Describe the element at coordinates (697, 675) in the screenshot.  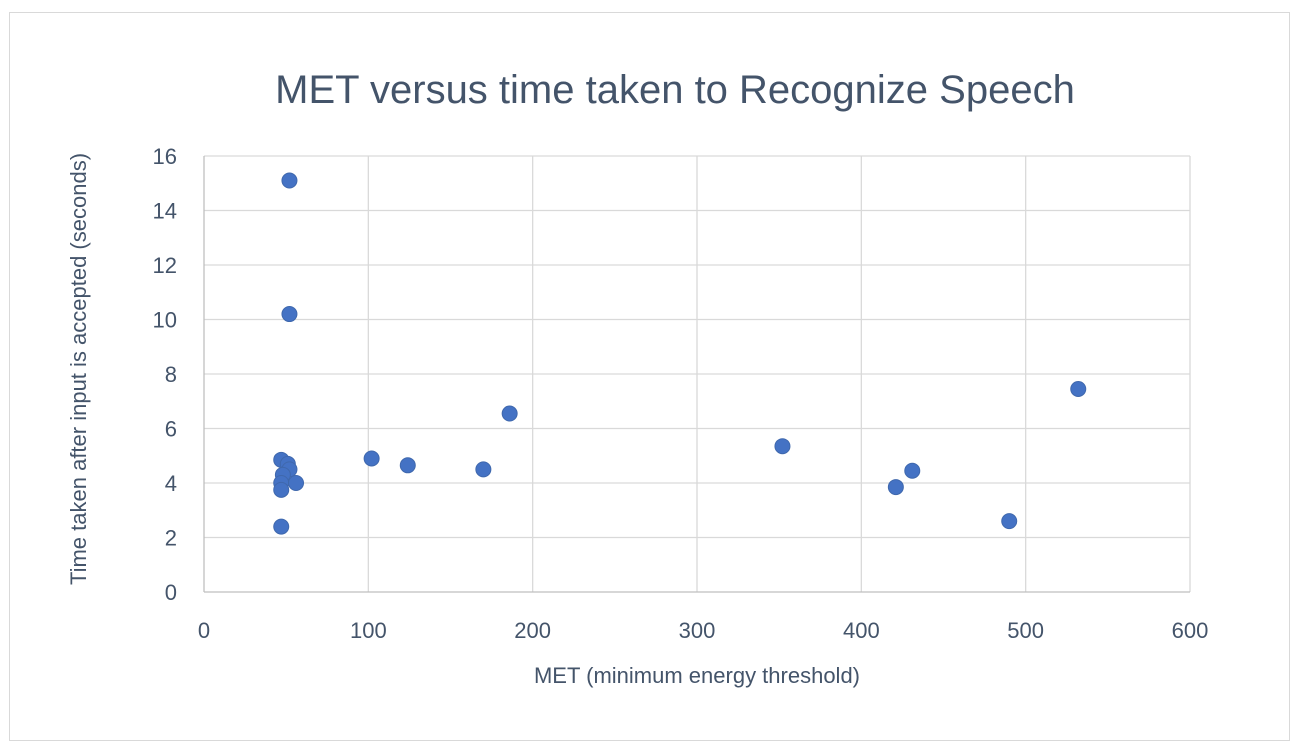
I see `x-axis-label: MET (minimum energy threshold)` at that location.